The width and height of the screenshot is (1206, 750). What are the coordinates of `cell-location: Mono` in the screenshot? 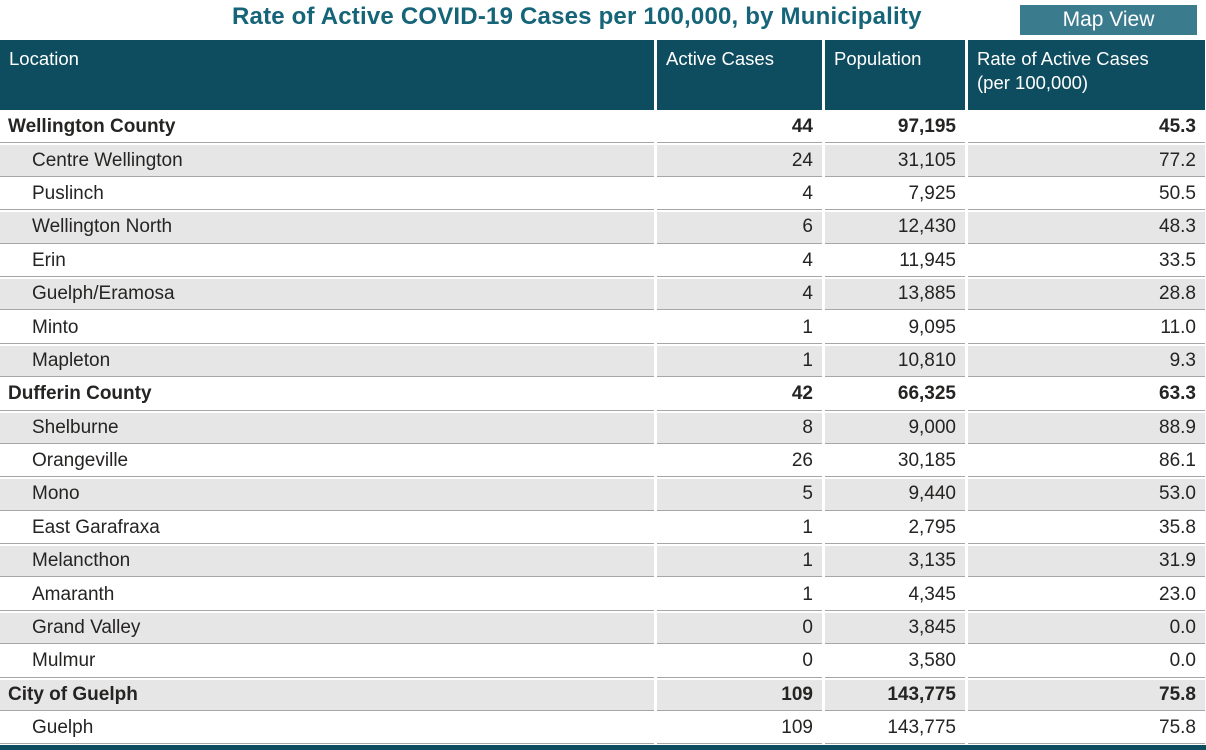 It's located at (327, 495).